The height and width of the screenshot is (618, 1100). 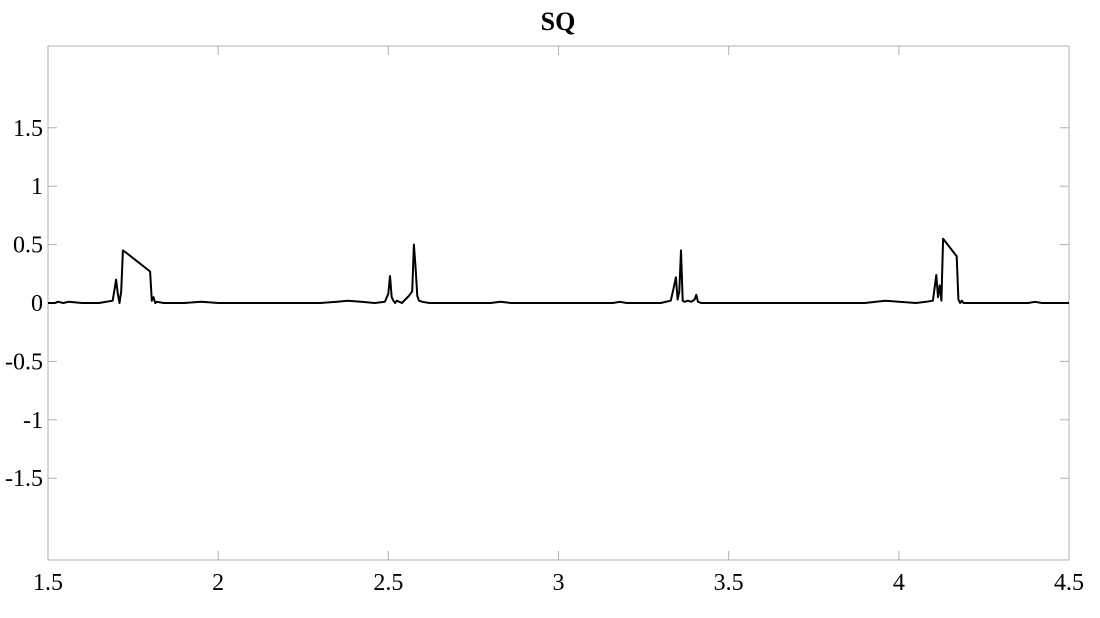 What do you see at coordinates (24, 362) in the screenshot?
I see `y-tick-label: -0.5` at bounding box center [24, 362].